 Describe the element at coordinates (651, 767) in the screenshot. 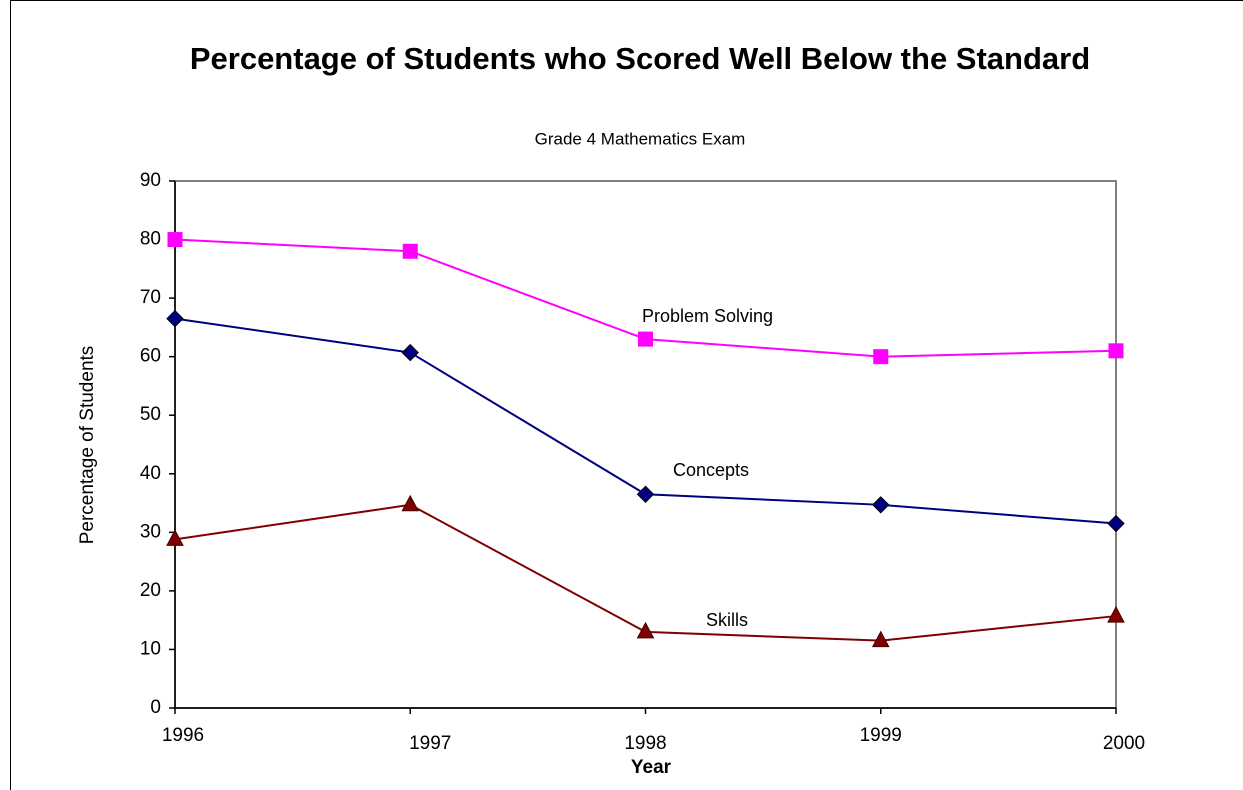

I see `x-axis-label: Year` at that location.